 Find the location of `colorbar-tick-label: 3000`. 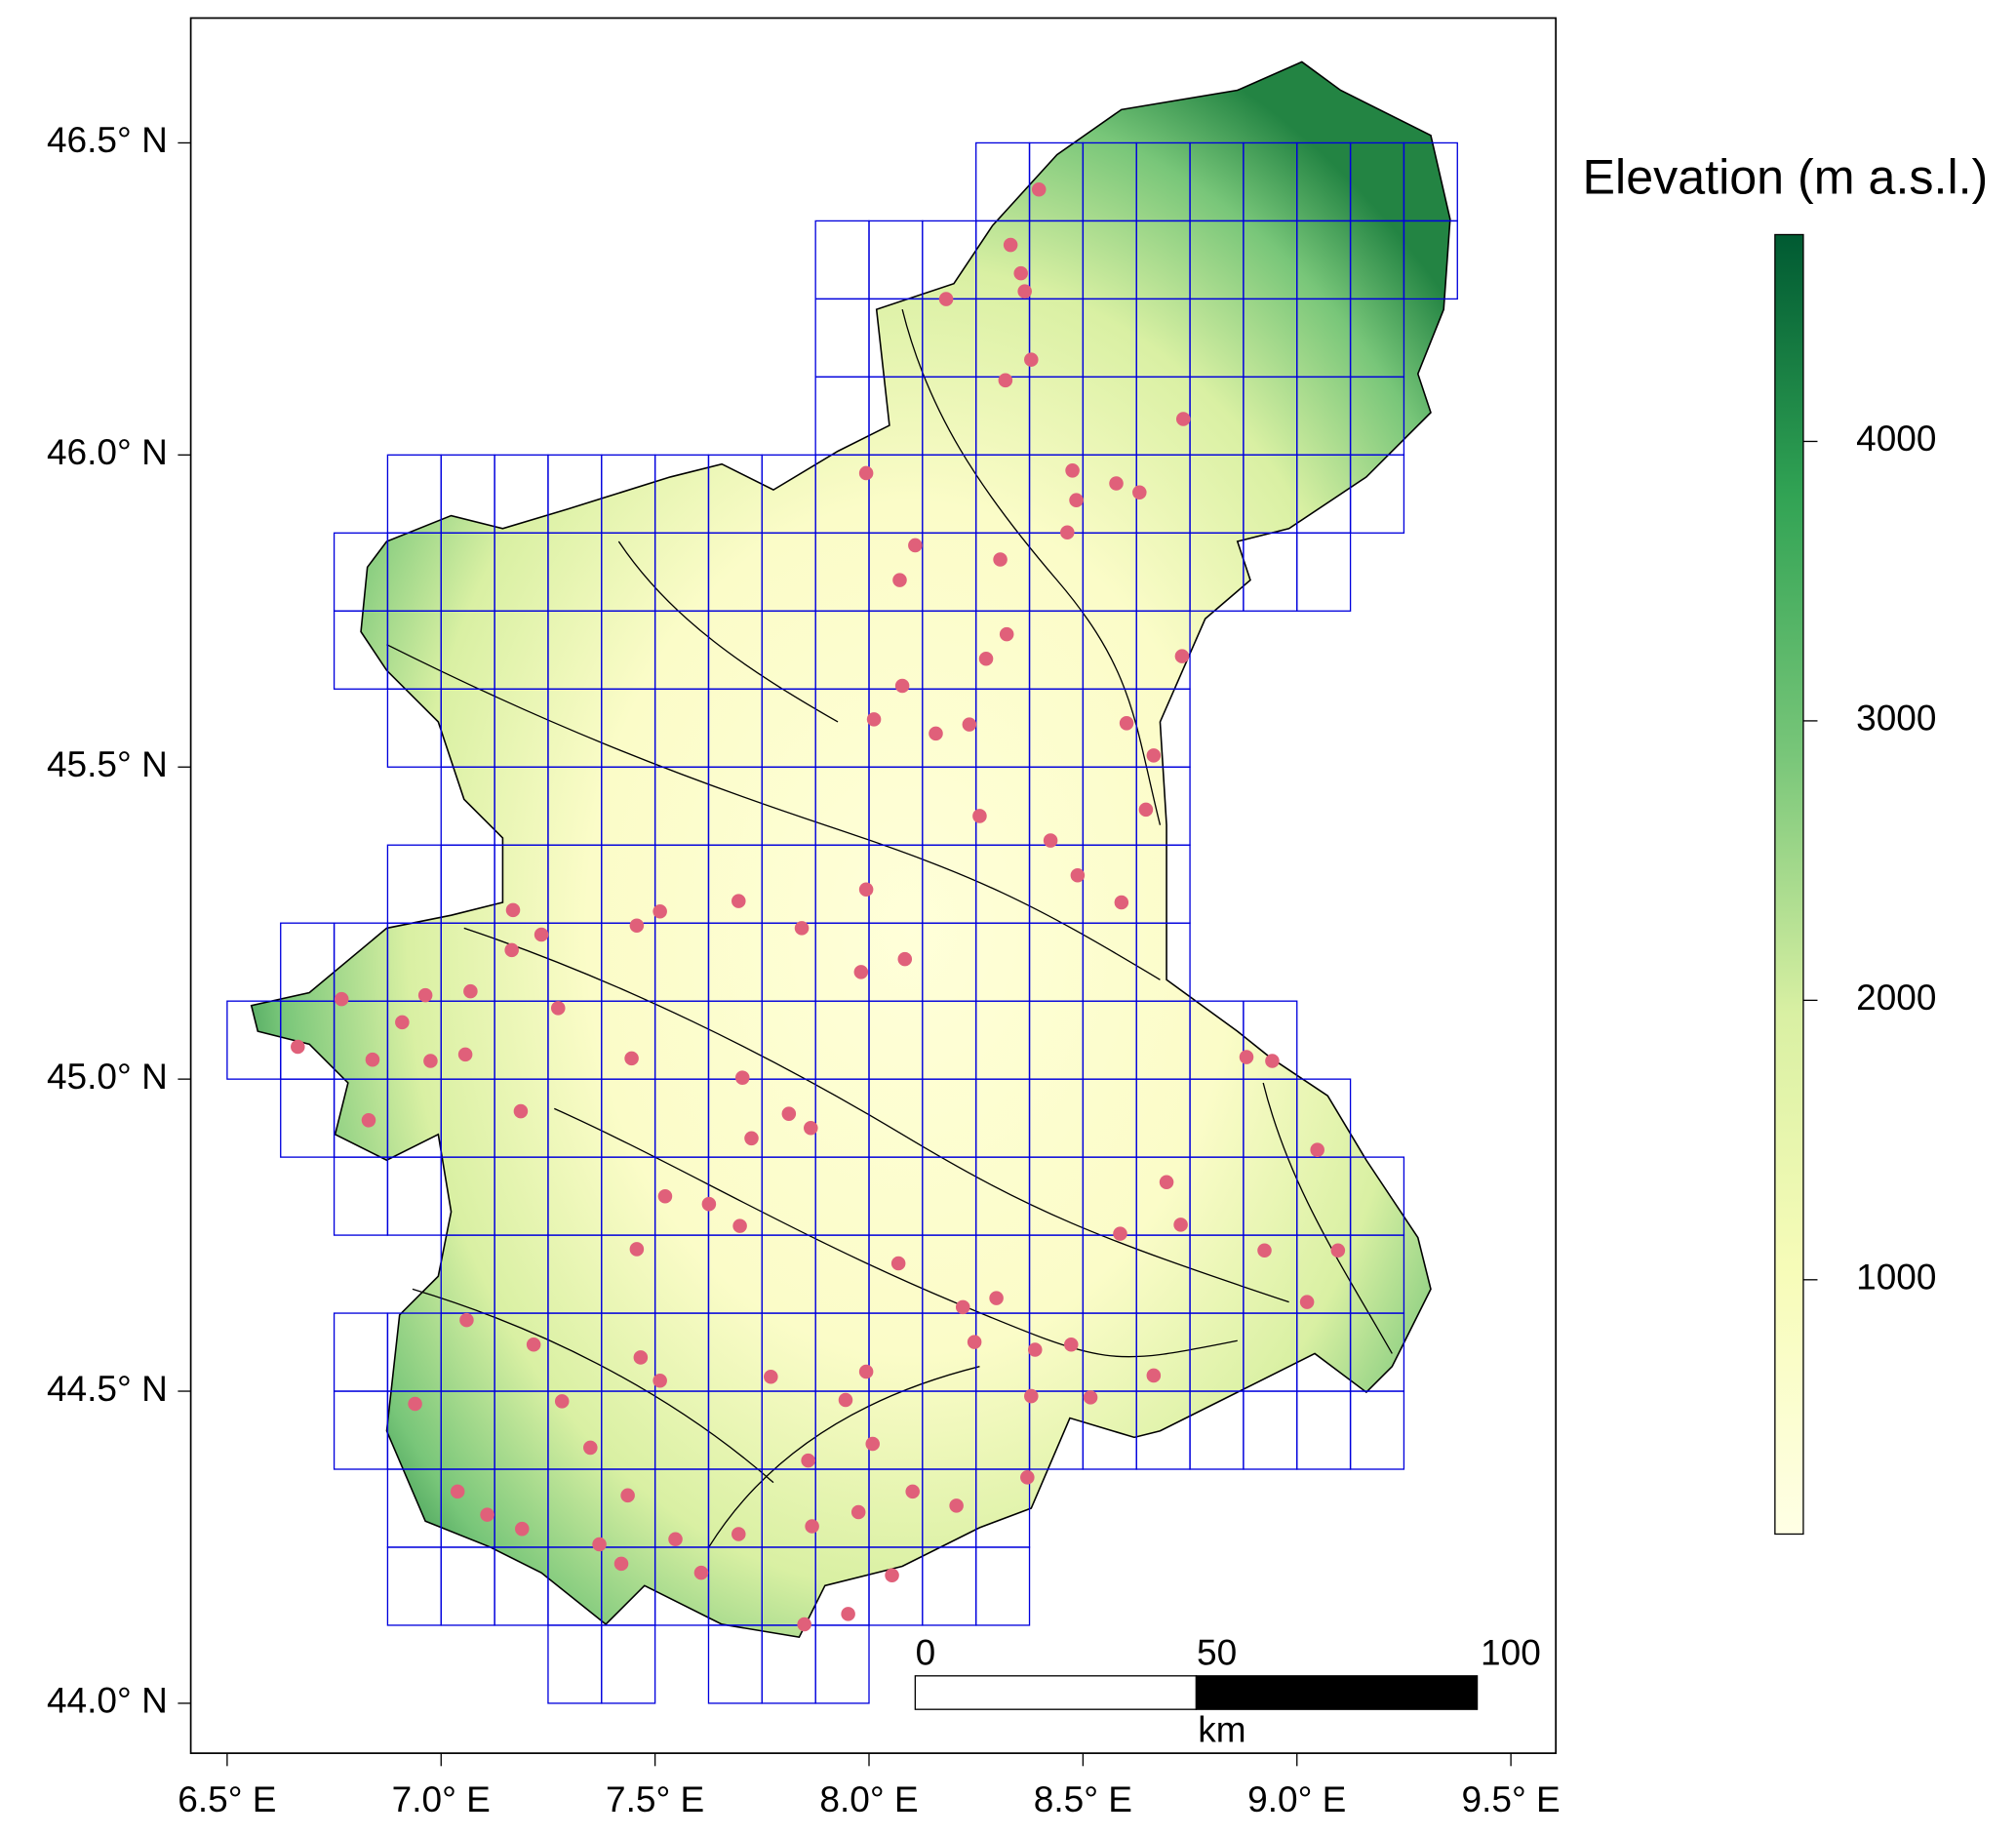

colorbar-tick-label: 3000 is located at coordinates (1896, 719).